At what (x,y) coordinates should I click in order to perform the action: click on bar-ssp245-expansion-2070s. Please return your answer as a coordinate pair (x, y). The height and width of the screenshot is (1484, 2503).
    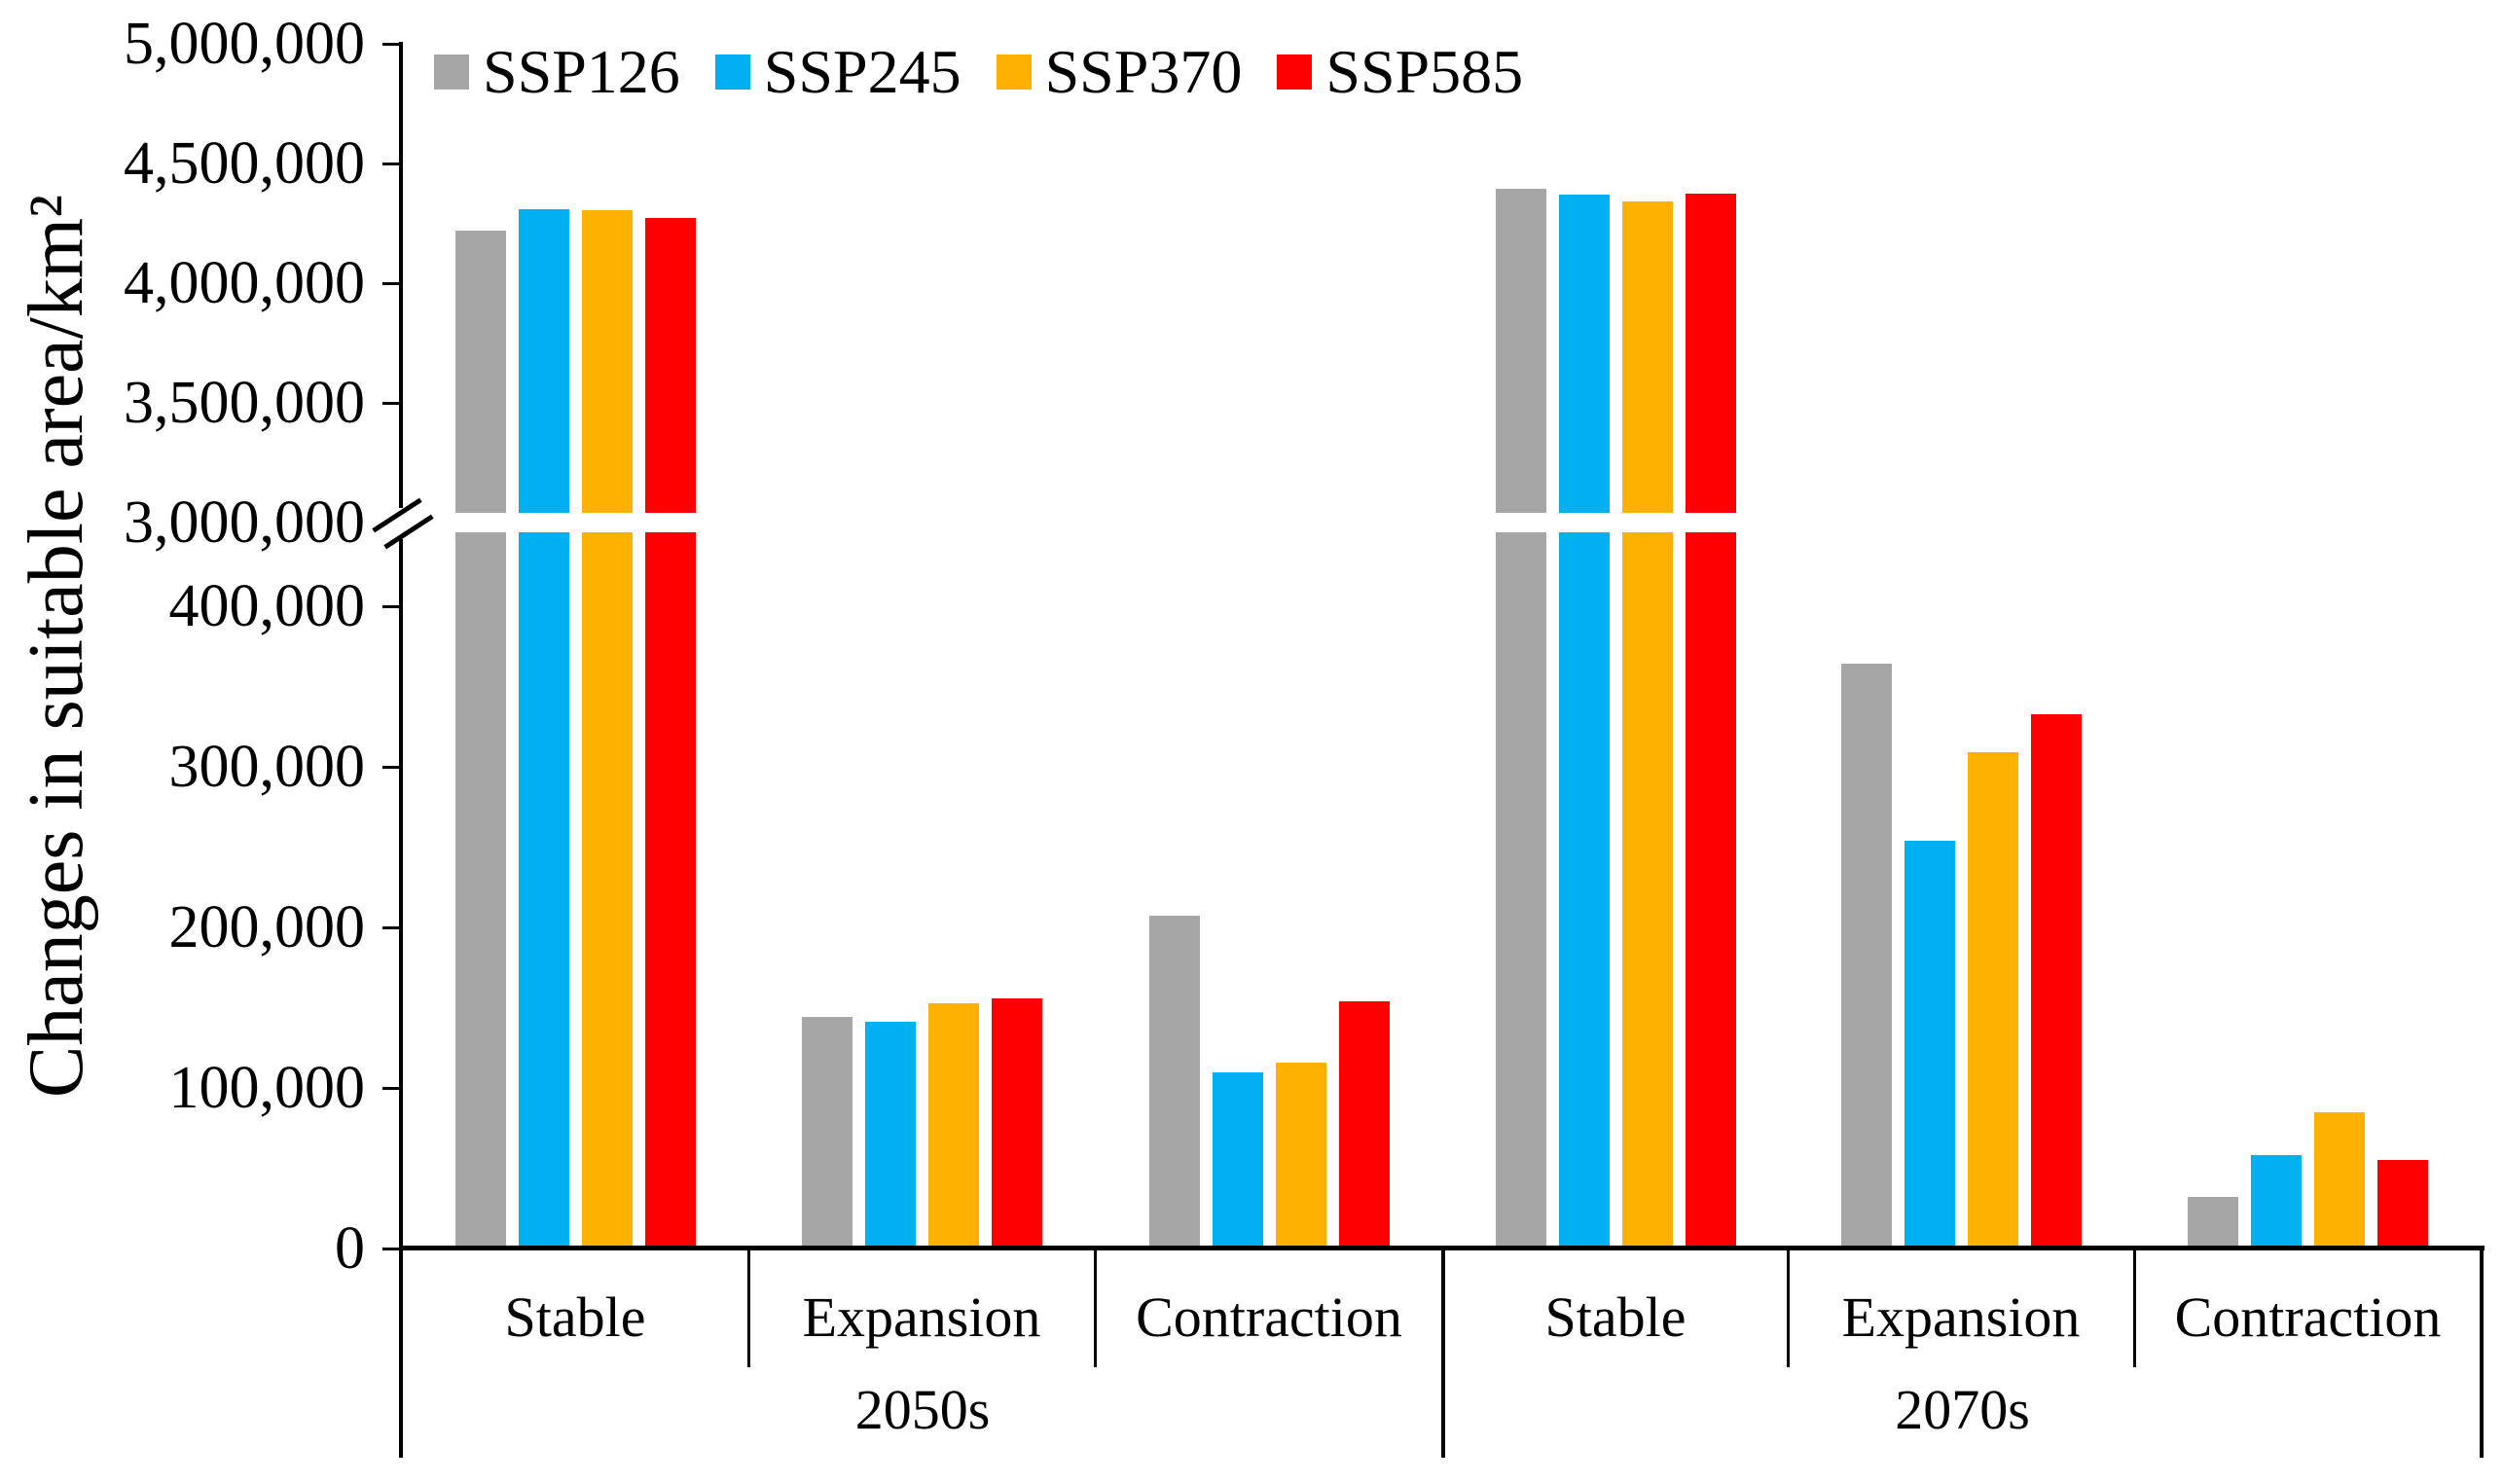
    Looking at the image, I should click on (1929, 1044).